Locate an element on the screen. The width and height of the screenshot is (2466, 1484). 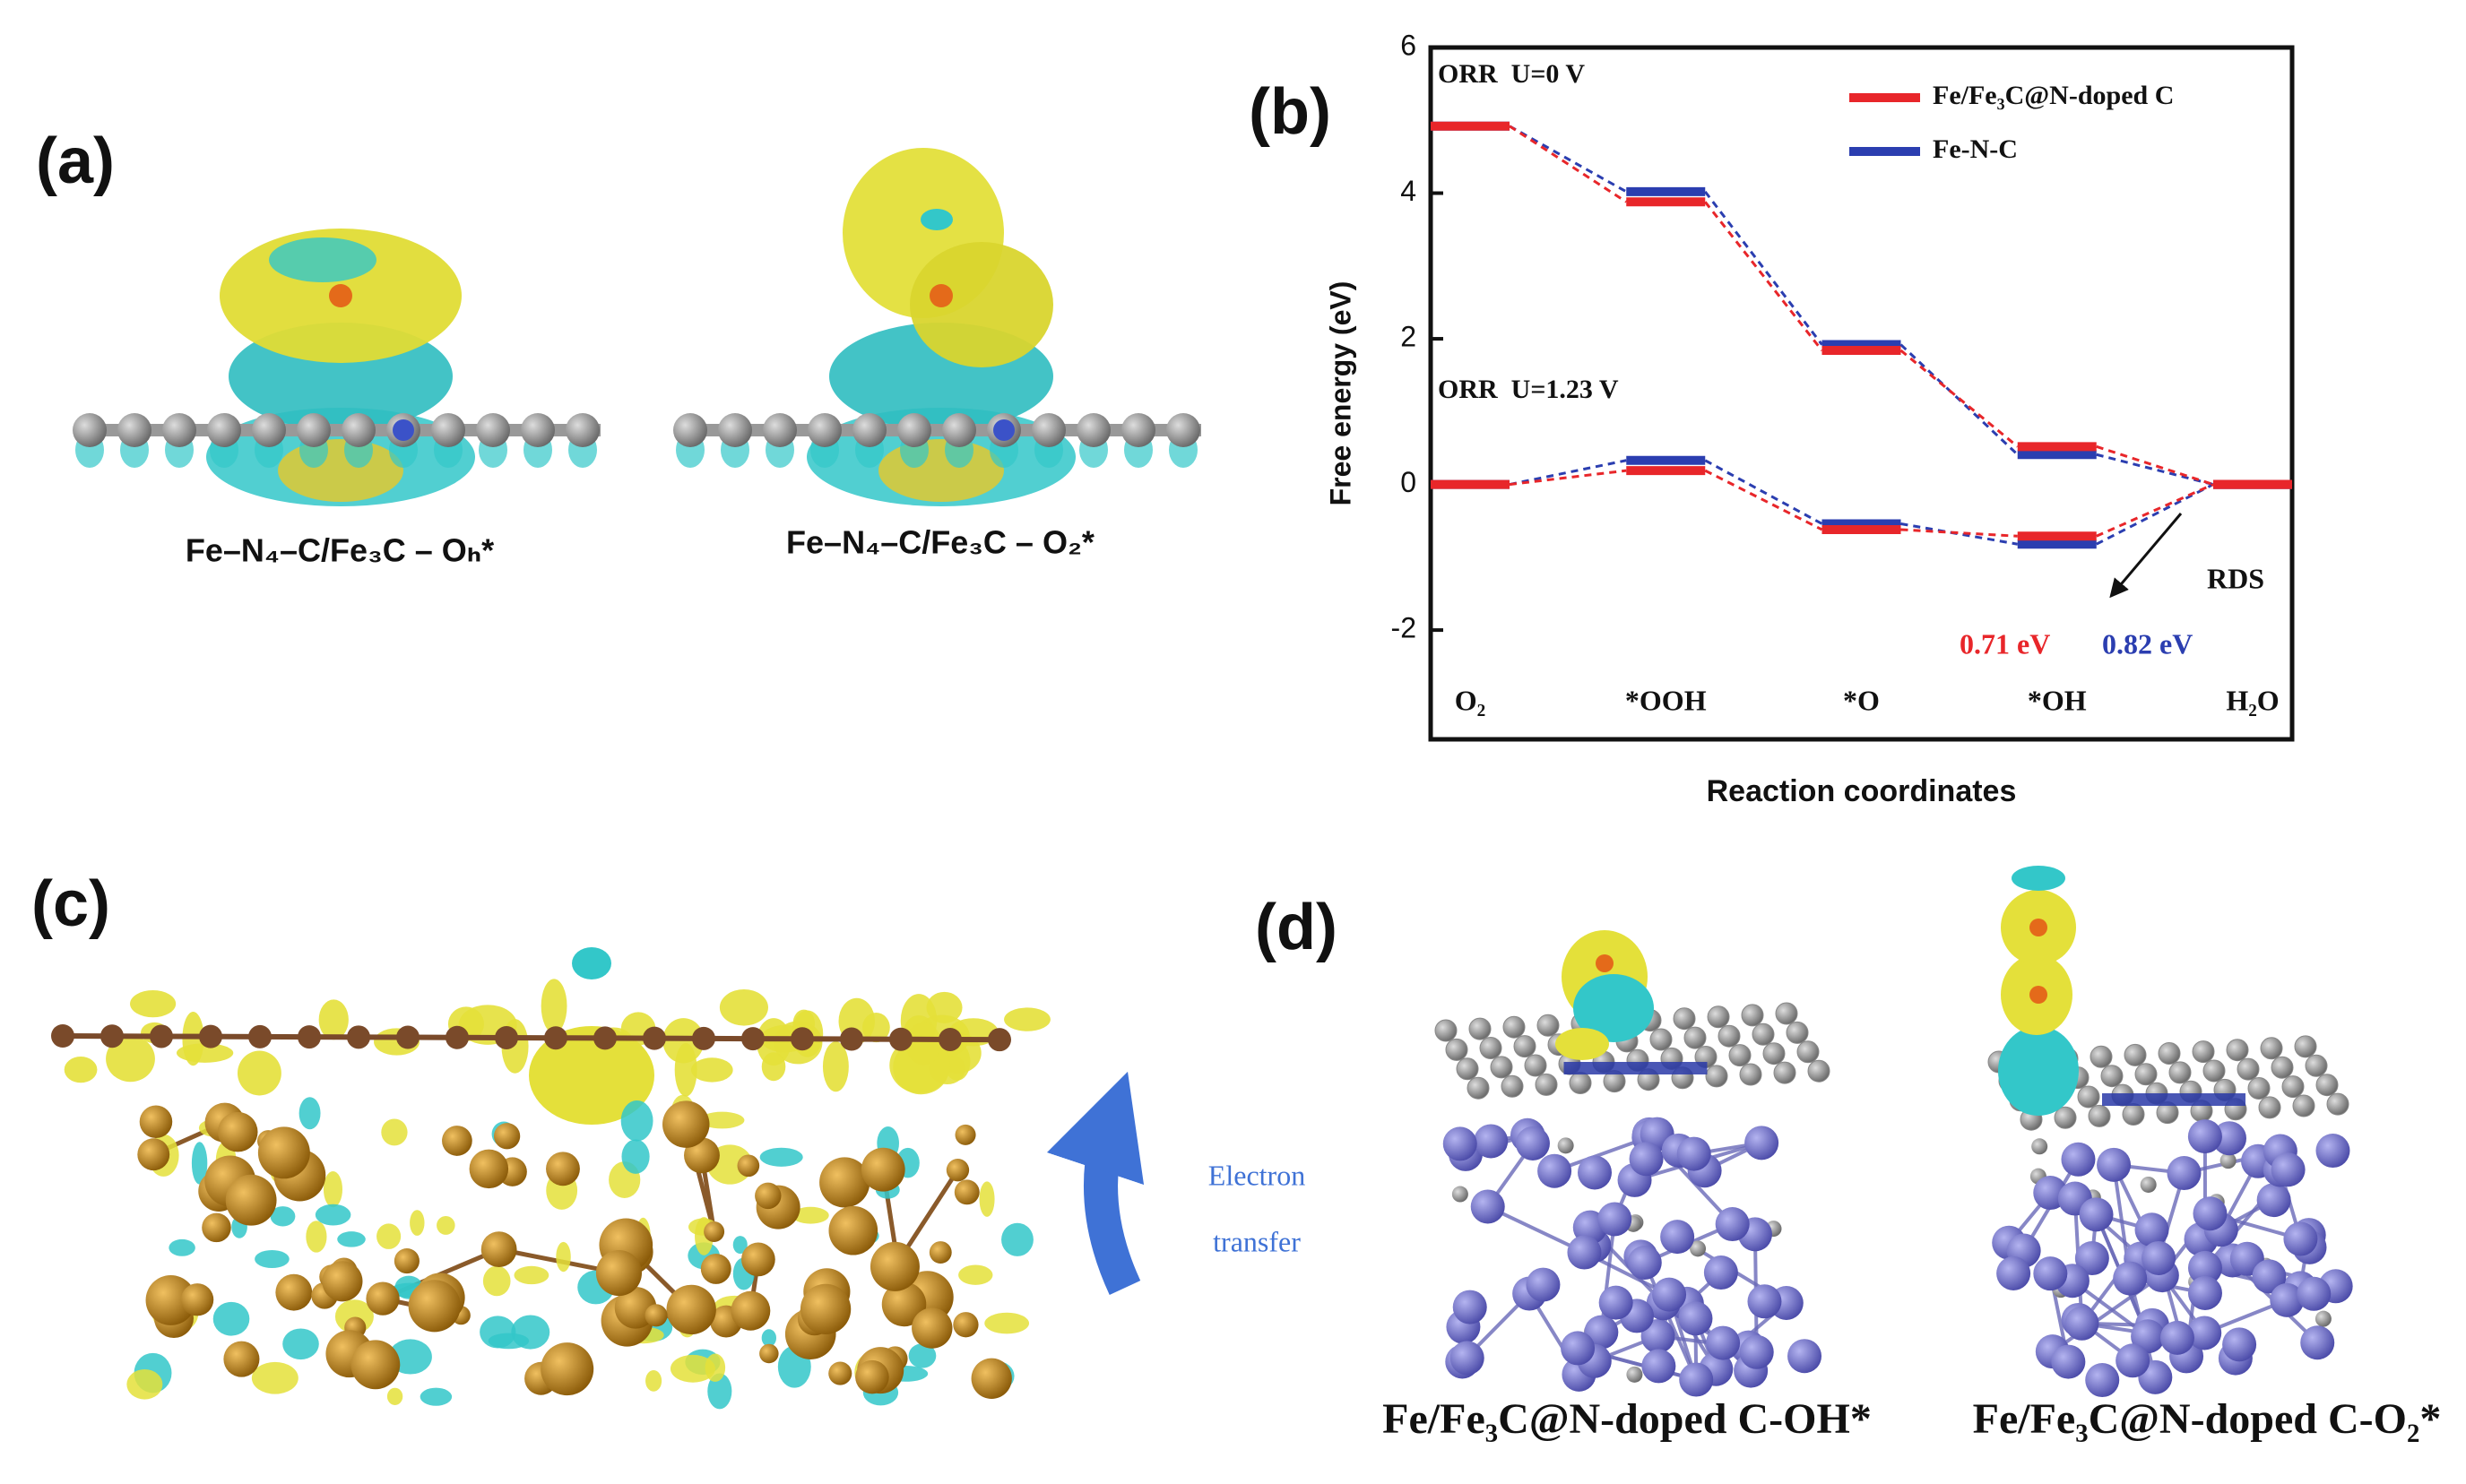
y-tick-label: 6 is located at coordinates (1408, 45).